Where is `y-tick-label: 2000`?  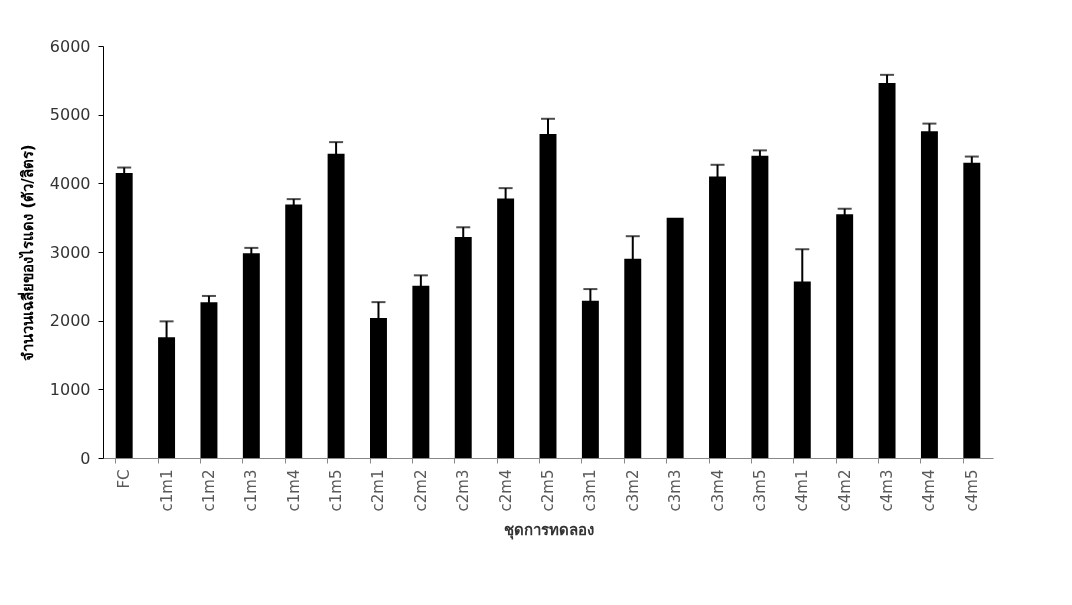
y-tick-label: 2000 is located at coordinates (70, 321).